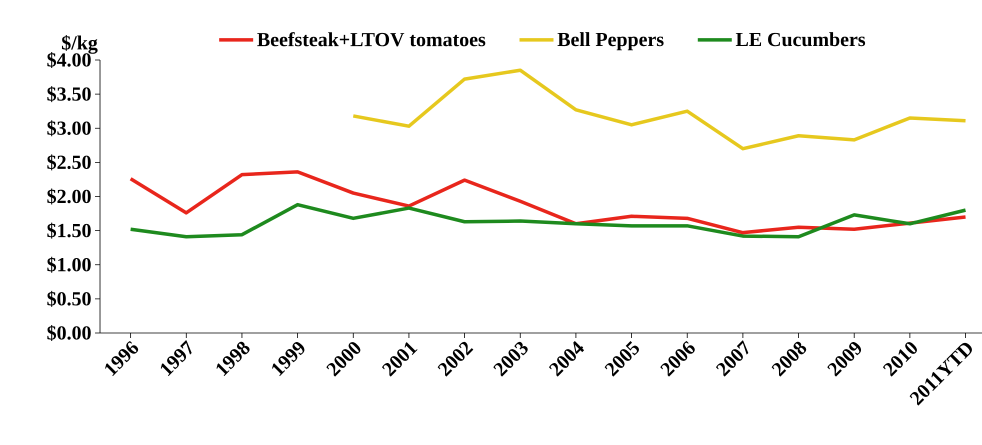 The width and height of the screenshot is (982, 445). I want to click on legend-label: Beefsteak+LTOV tomatoes, so click(371, 39).